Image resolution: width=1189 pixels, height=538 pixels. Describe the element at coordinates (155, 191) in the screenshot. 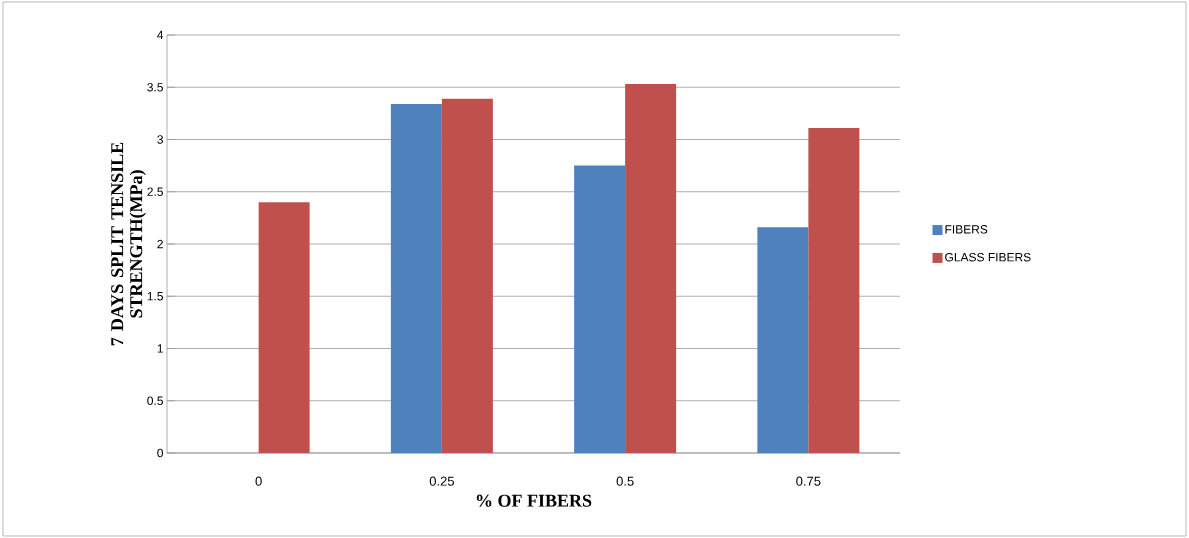

I see `y-tick-label: 2.5` at that location.